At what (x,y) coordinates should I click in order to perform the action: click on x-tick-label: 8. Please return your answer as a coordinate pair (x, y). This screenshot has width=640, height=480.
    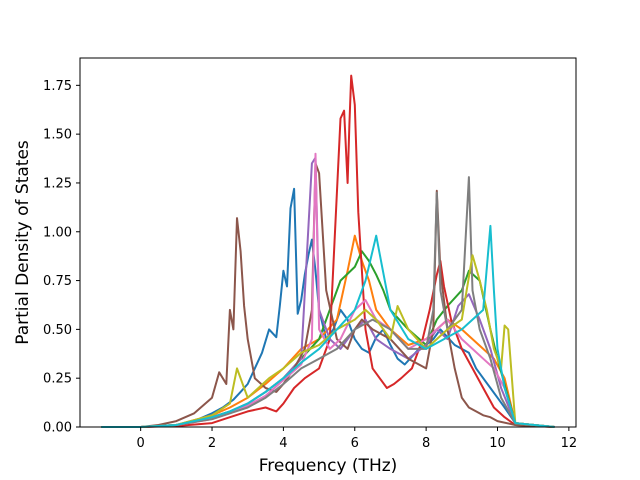
    Looking at the image, I should click on (426, 443).